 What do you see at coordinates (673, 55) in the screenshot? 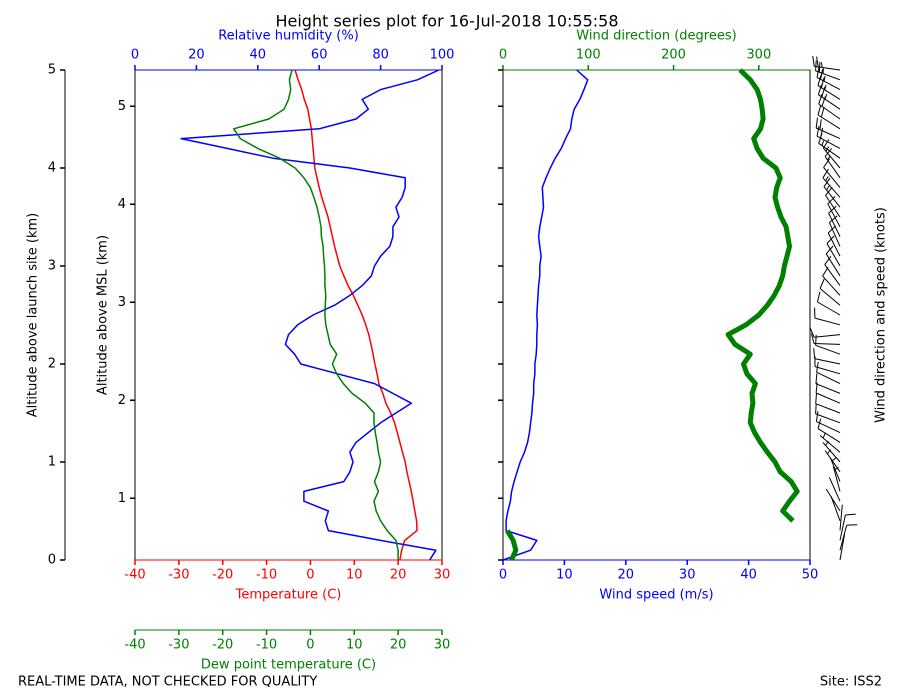
I see `x-tick-label: 200` at bounding box center [673, 55].